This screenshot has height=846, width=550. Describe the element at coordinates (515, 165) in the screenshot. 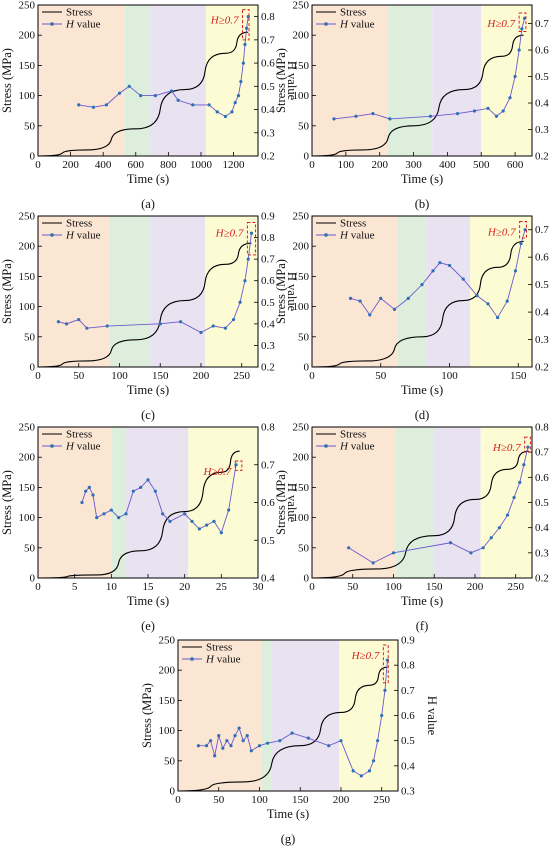

I see `x-tick-label: 600` at that location.